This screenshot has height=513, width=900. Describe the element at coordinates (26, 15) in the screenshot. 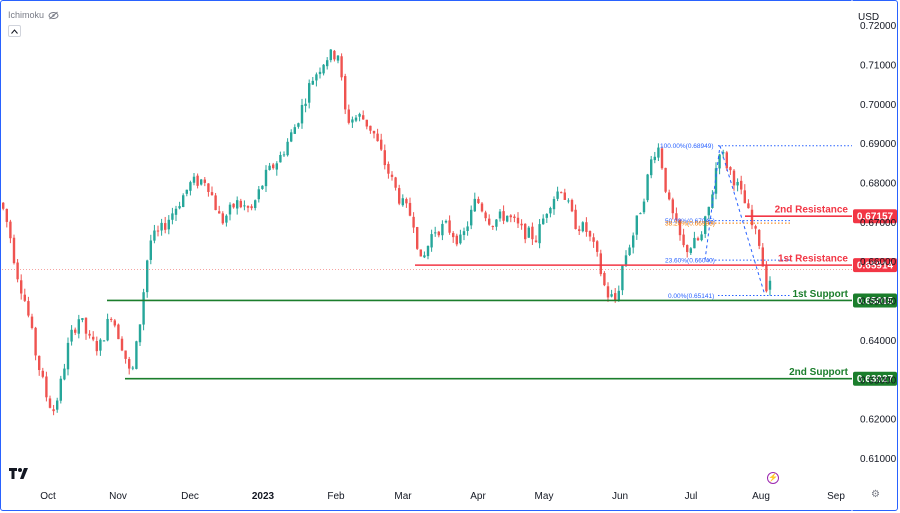

I see `indicator-label: Ichimoku` at that location.